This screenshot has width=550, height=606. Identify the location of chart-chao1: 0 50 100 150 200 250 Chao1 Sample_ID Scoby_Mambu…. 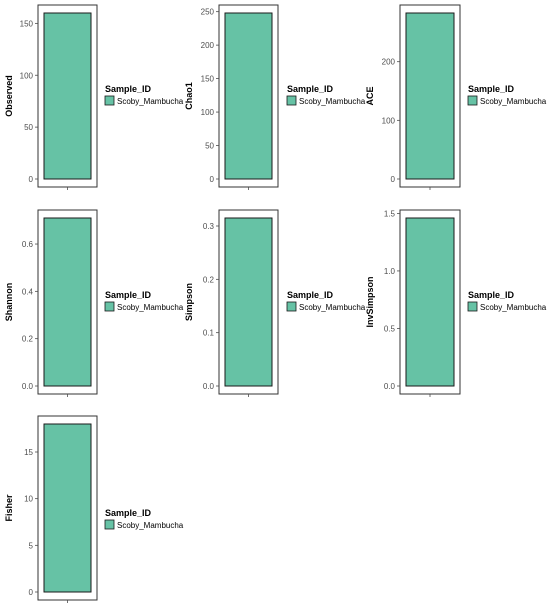
(275, 97).